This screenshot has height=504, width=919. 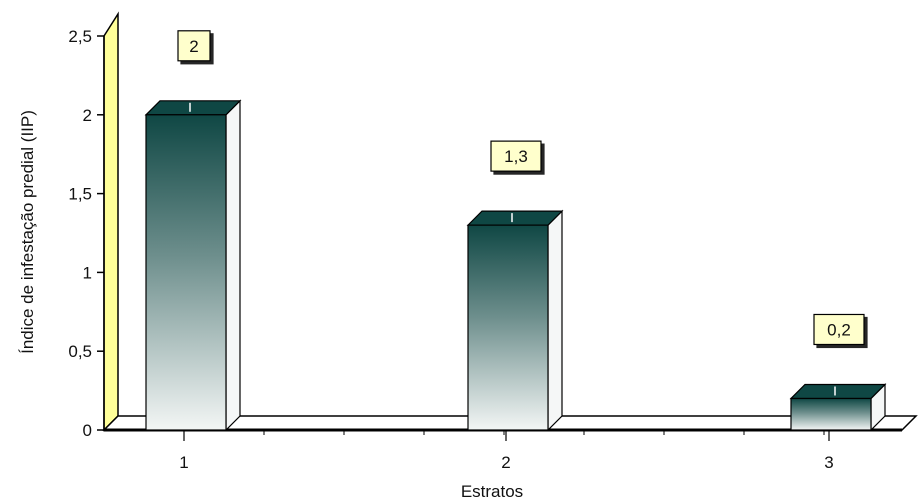 I want to click on y-tick-label: 2,5, so click(x=80, y=36).